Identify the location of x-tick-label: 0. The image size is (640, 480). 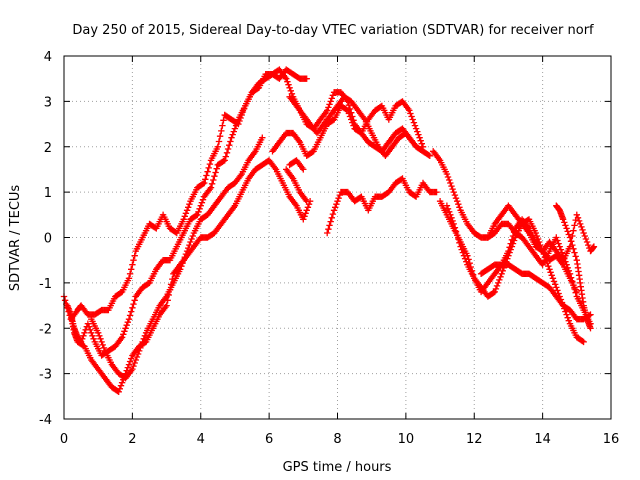
(64, 439).